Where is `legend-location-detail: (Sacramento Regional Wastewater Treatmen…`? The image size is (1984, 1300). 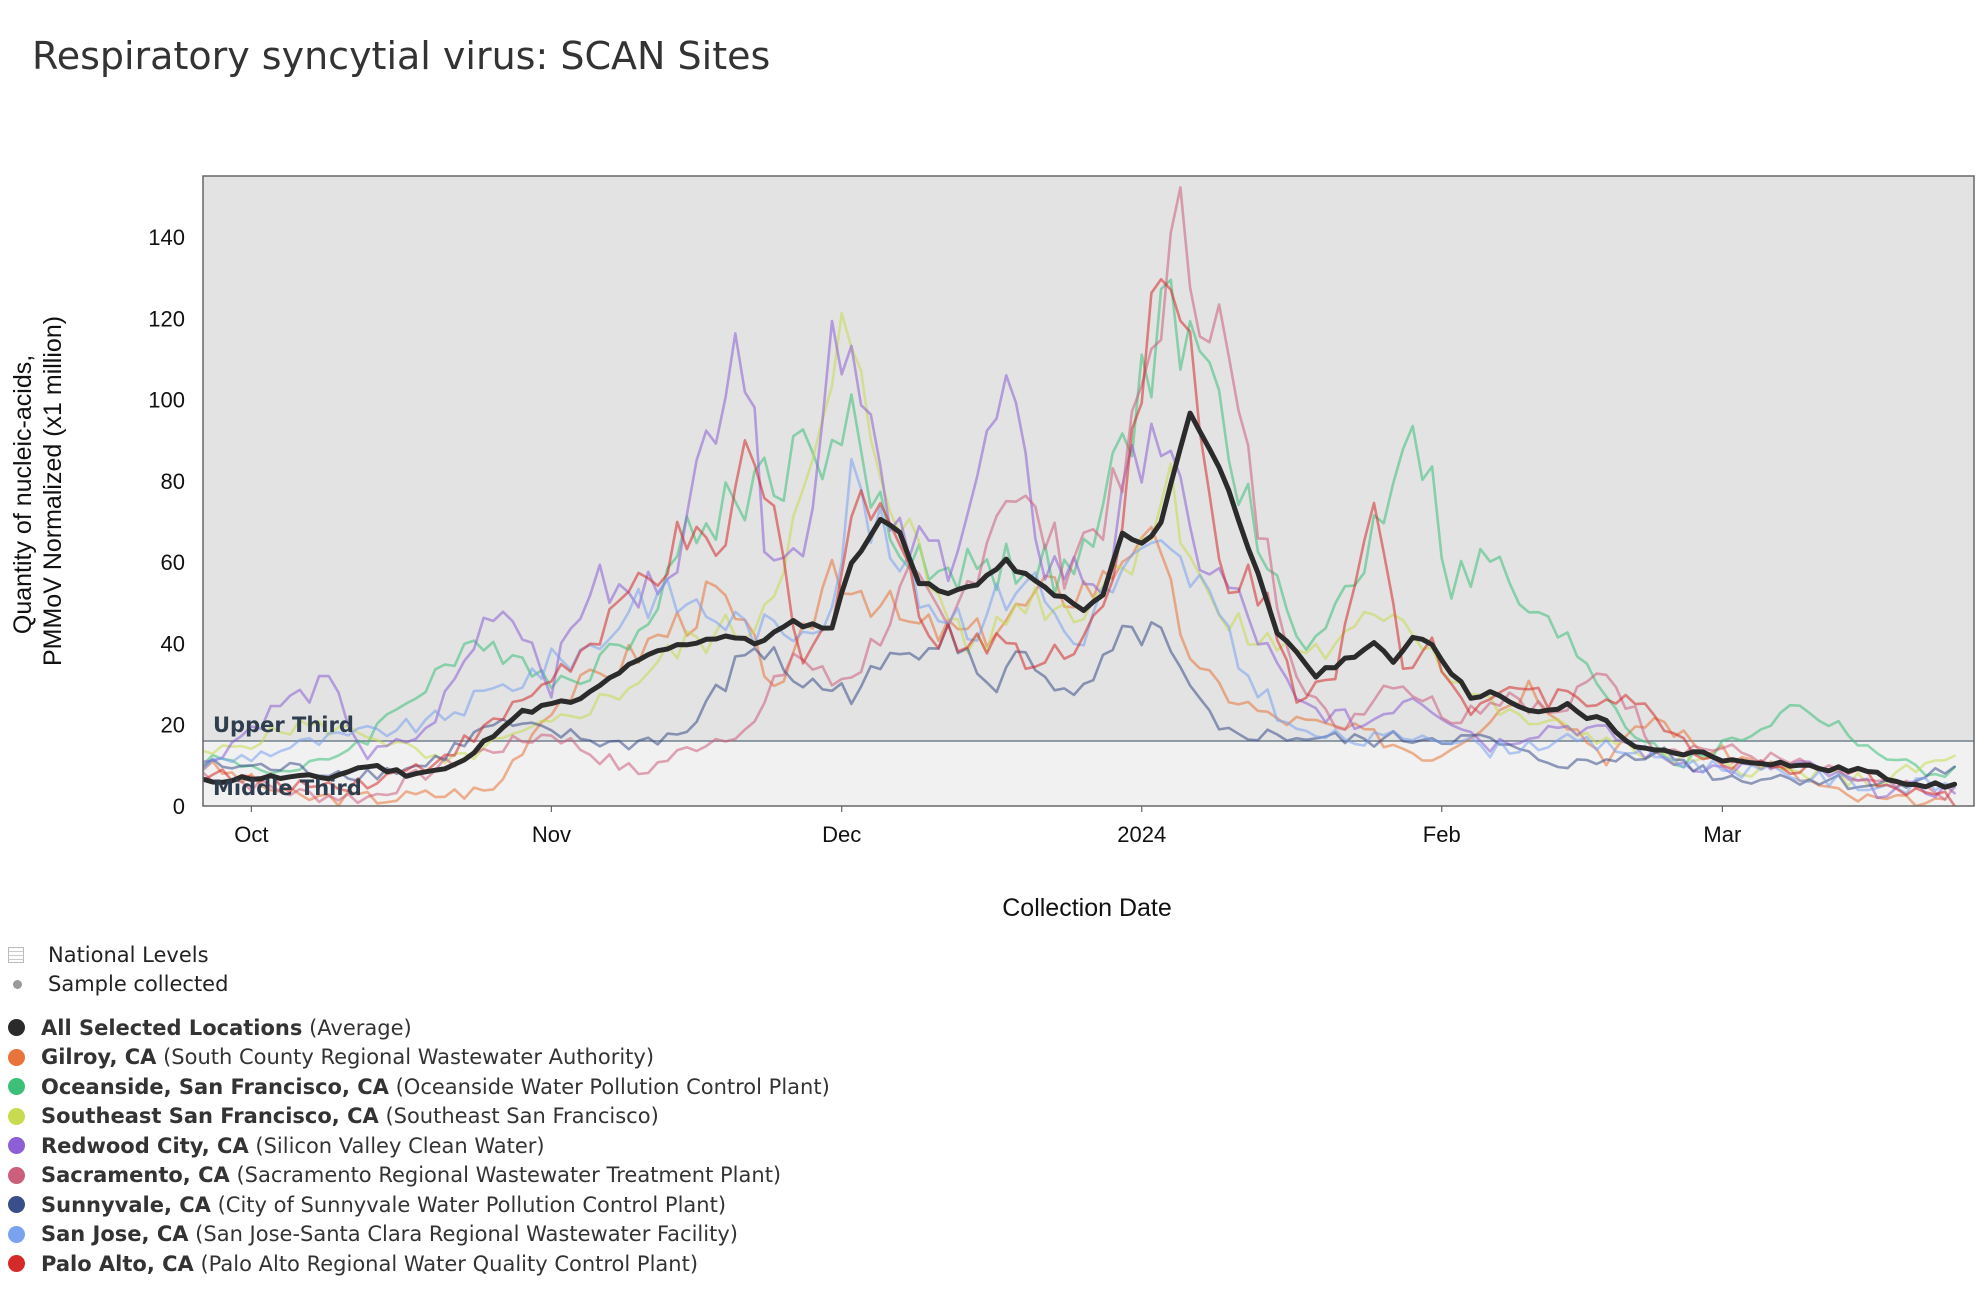
legend-location-detail: (Sacramento Regional Wastewater Treatmen… is located at coordinates (505, 1175).